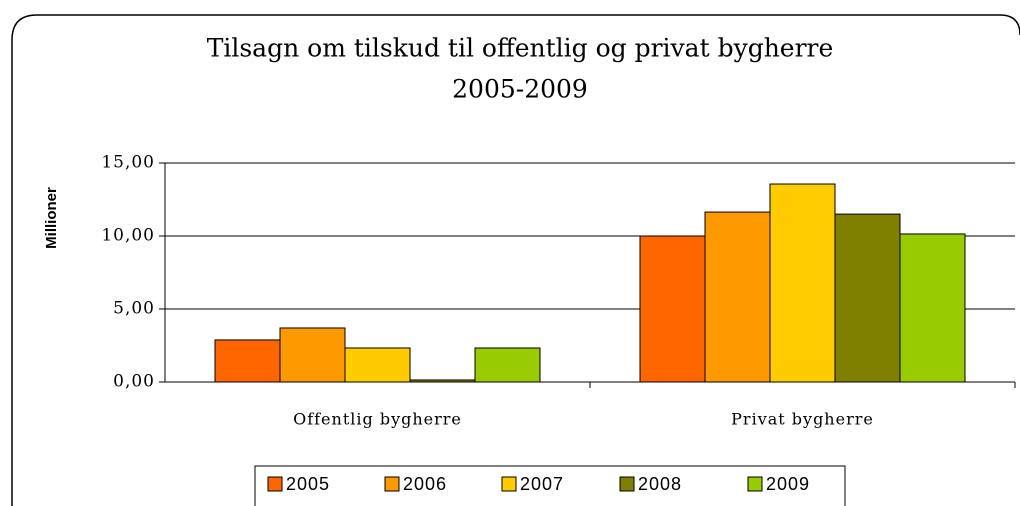  Describe the element at coordinates (377, 419) in the screenshot. I see `x-tick-label: Offentlig bygherre` at that location.